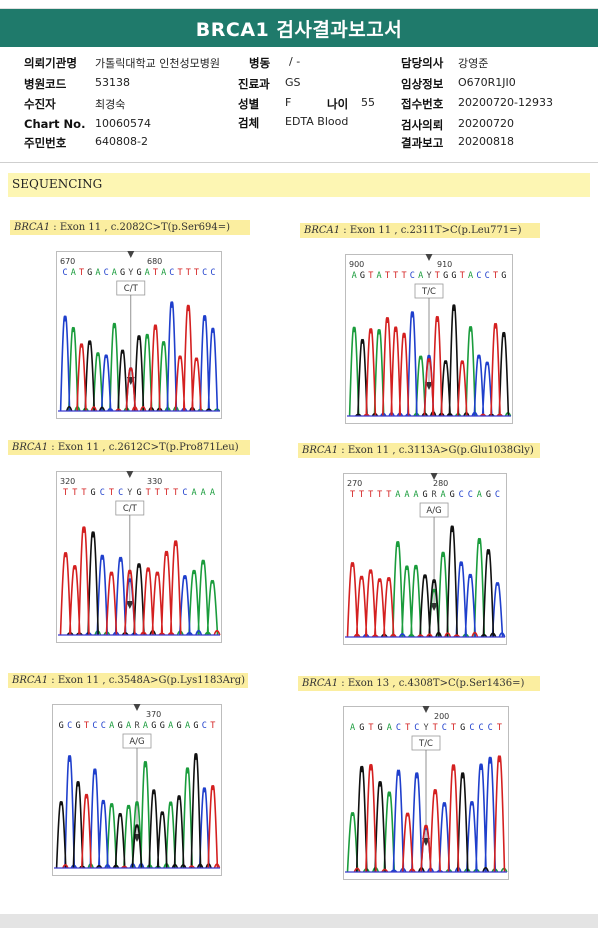  I want to click on specimen-value: EDTA Blood, so click(317, 121).